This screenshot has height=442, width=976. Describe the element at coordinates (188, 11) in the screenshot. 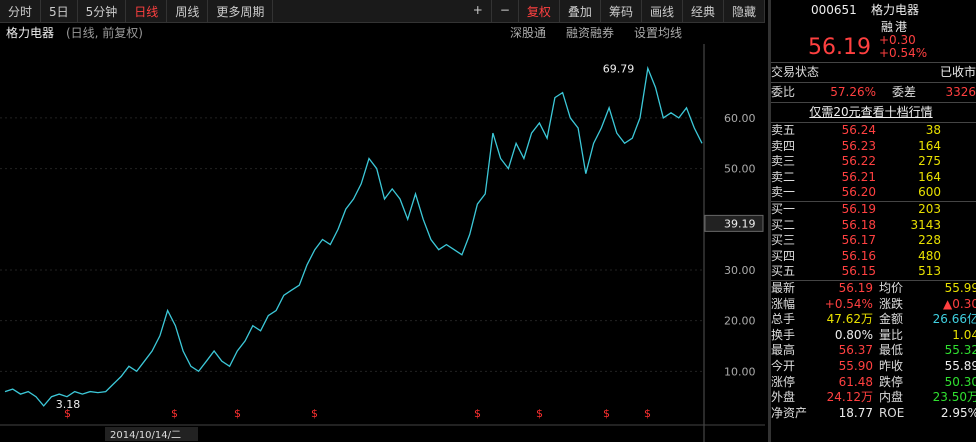

I see `tab: 周线` at that location.